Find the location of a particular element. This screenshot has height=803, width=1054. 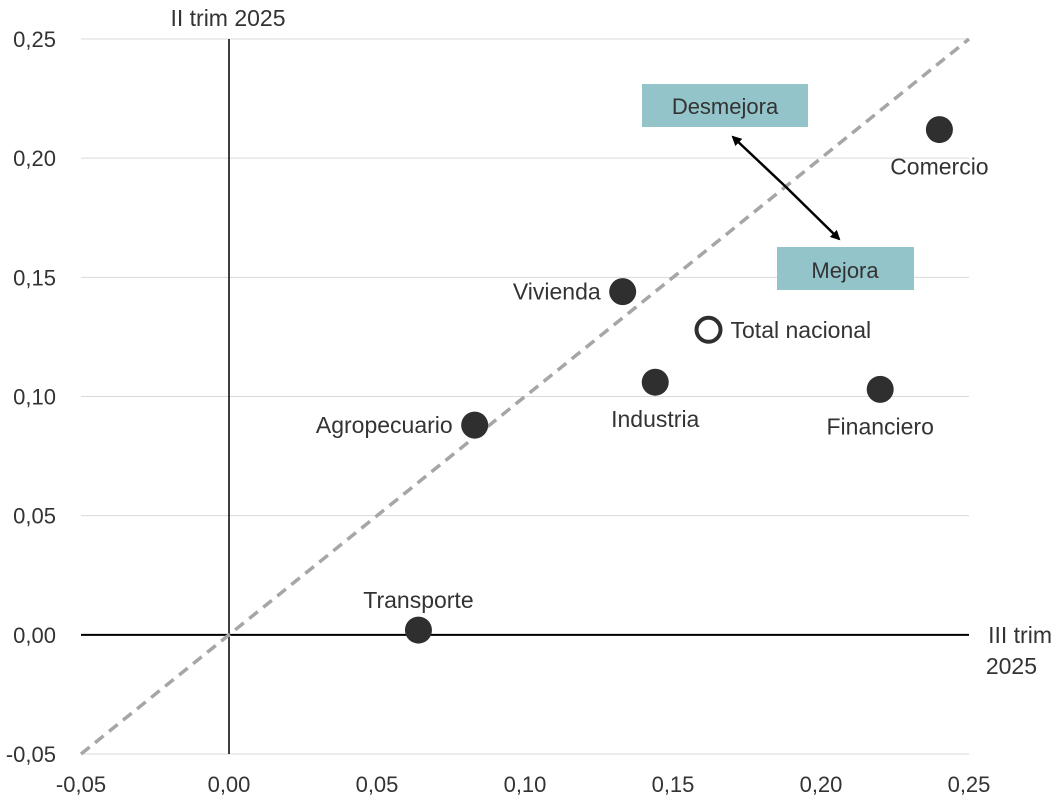

annotations: Desmejora Mejora is located at coordinates (778, 187).